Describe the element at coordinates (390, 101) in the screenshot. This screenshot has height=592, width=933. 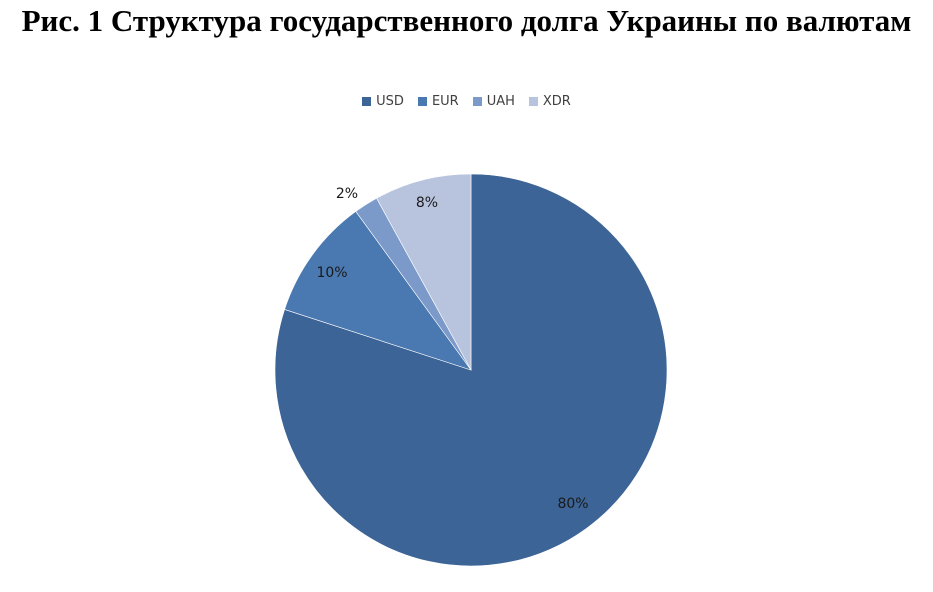
I see `legend-label-usd: USD` at that location.